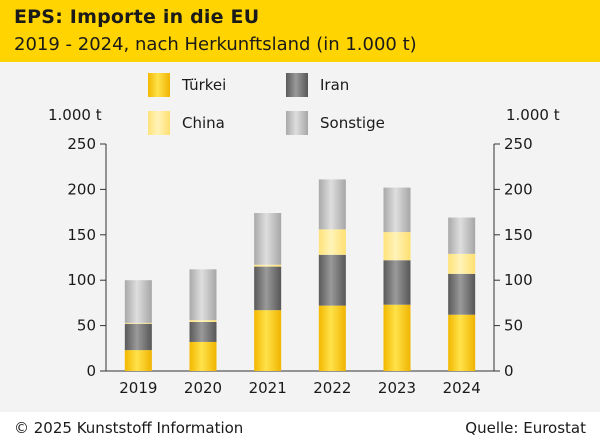 The height and width of the screenshot is (443, 600). Describe the element at coordinates (397, 210) in the screenshot. I see `bar-2023-sonstige` at that location.